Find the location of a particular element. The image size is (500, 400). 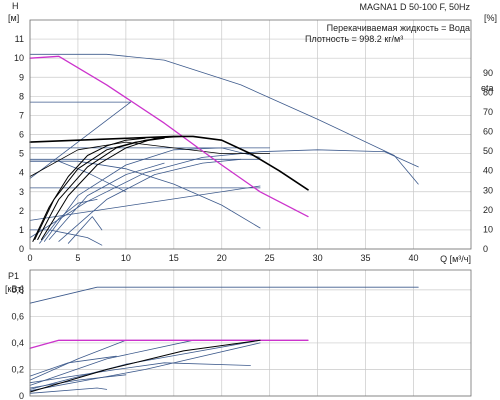

power-tick-label: 0,6 is located at coordinates (17, 316).